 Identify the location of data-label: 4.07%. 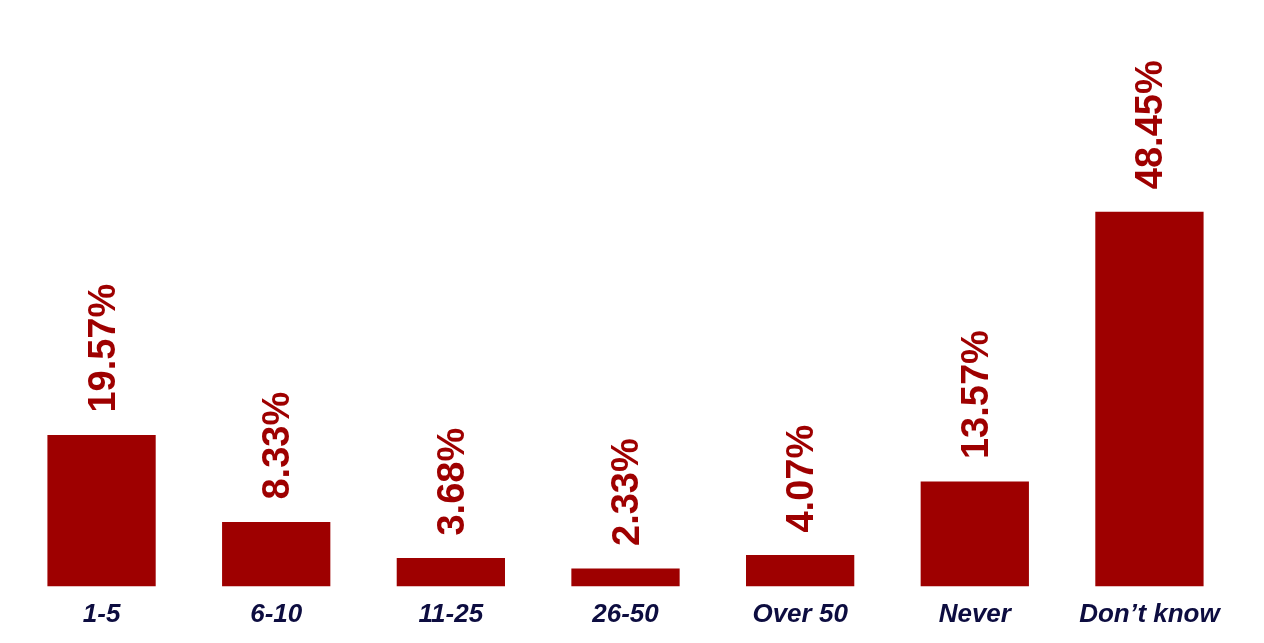
(800, 478).